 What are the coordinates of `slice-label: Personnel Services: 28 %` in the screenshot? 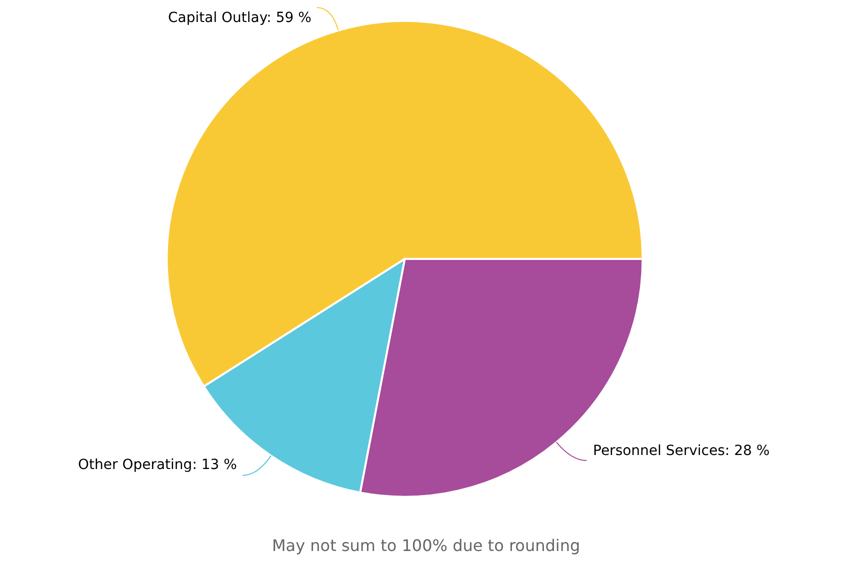 It's located at (681, 451).